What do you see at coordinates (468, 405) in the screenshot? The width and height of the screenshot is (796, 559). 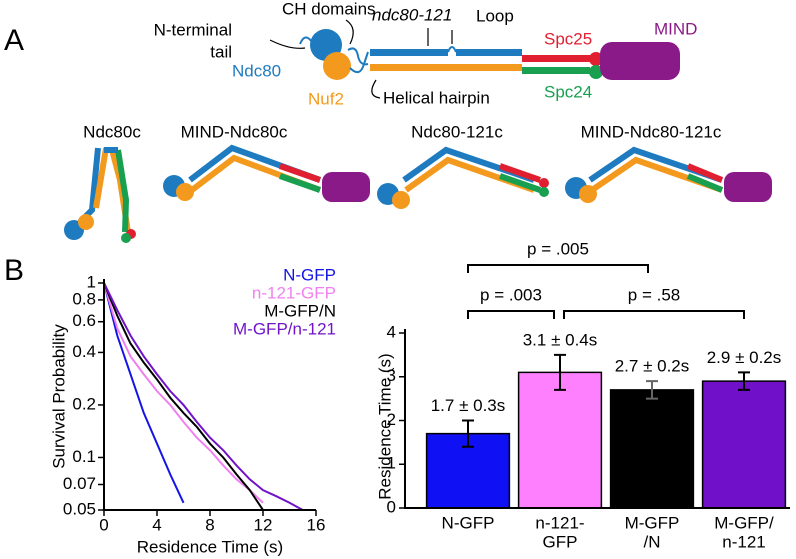 I see `value-label: 1.7 ± 0.3s` at bounding box center [468, 405].